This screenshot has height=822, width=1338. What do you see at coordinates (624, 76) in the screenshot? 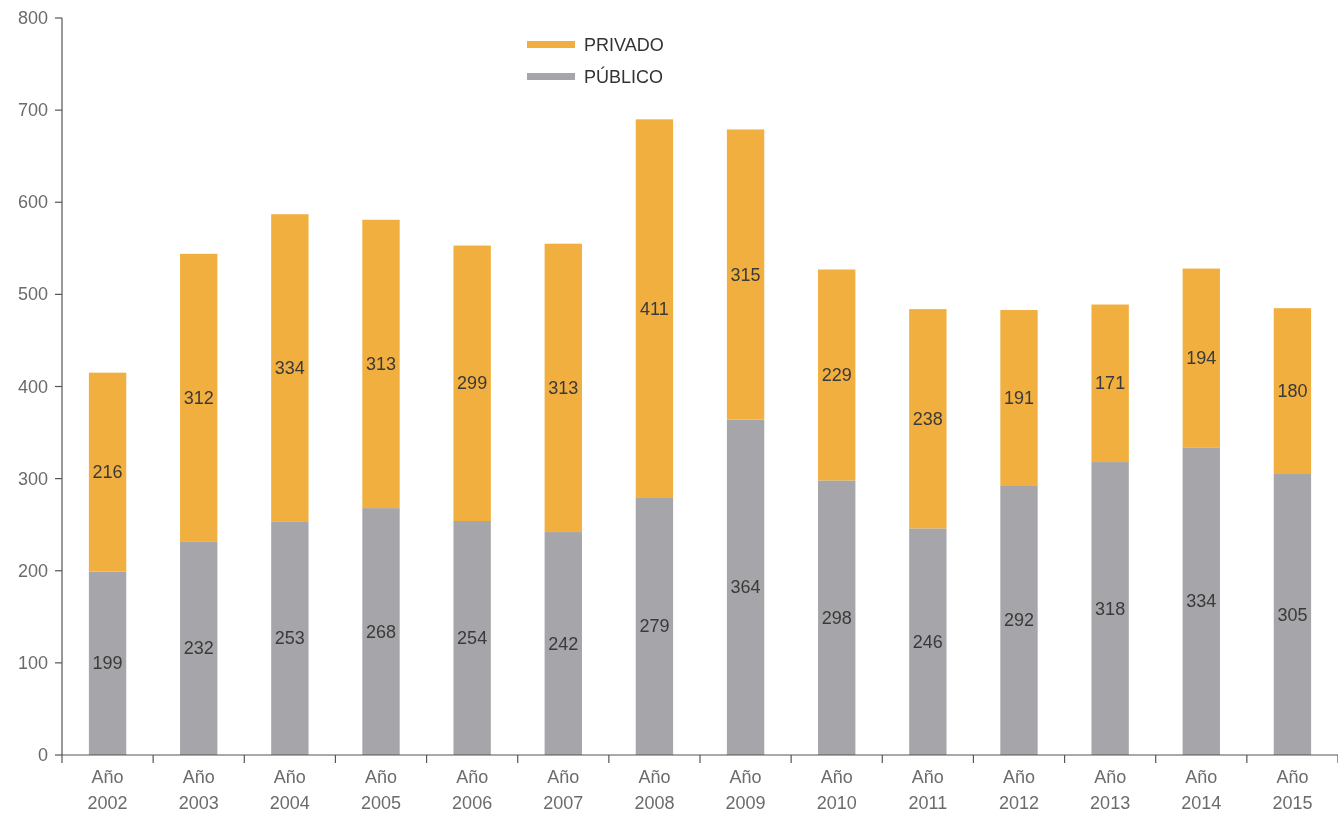
I see `legend-label: PÚBLICO` at bounding box center [624, 76].